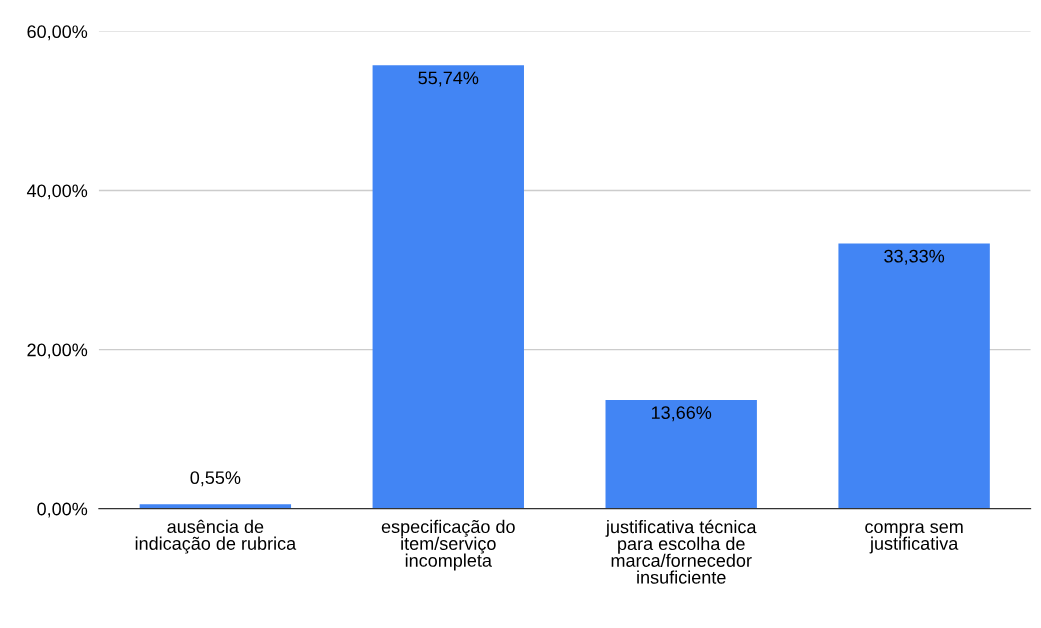 This screenshot has width=1041, height=628. Describe the element at coordinates (914, 257) in the screenshot. I see `data-label: 33,33%` at that location.